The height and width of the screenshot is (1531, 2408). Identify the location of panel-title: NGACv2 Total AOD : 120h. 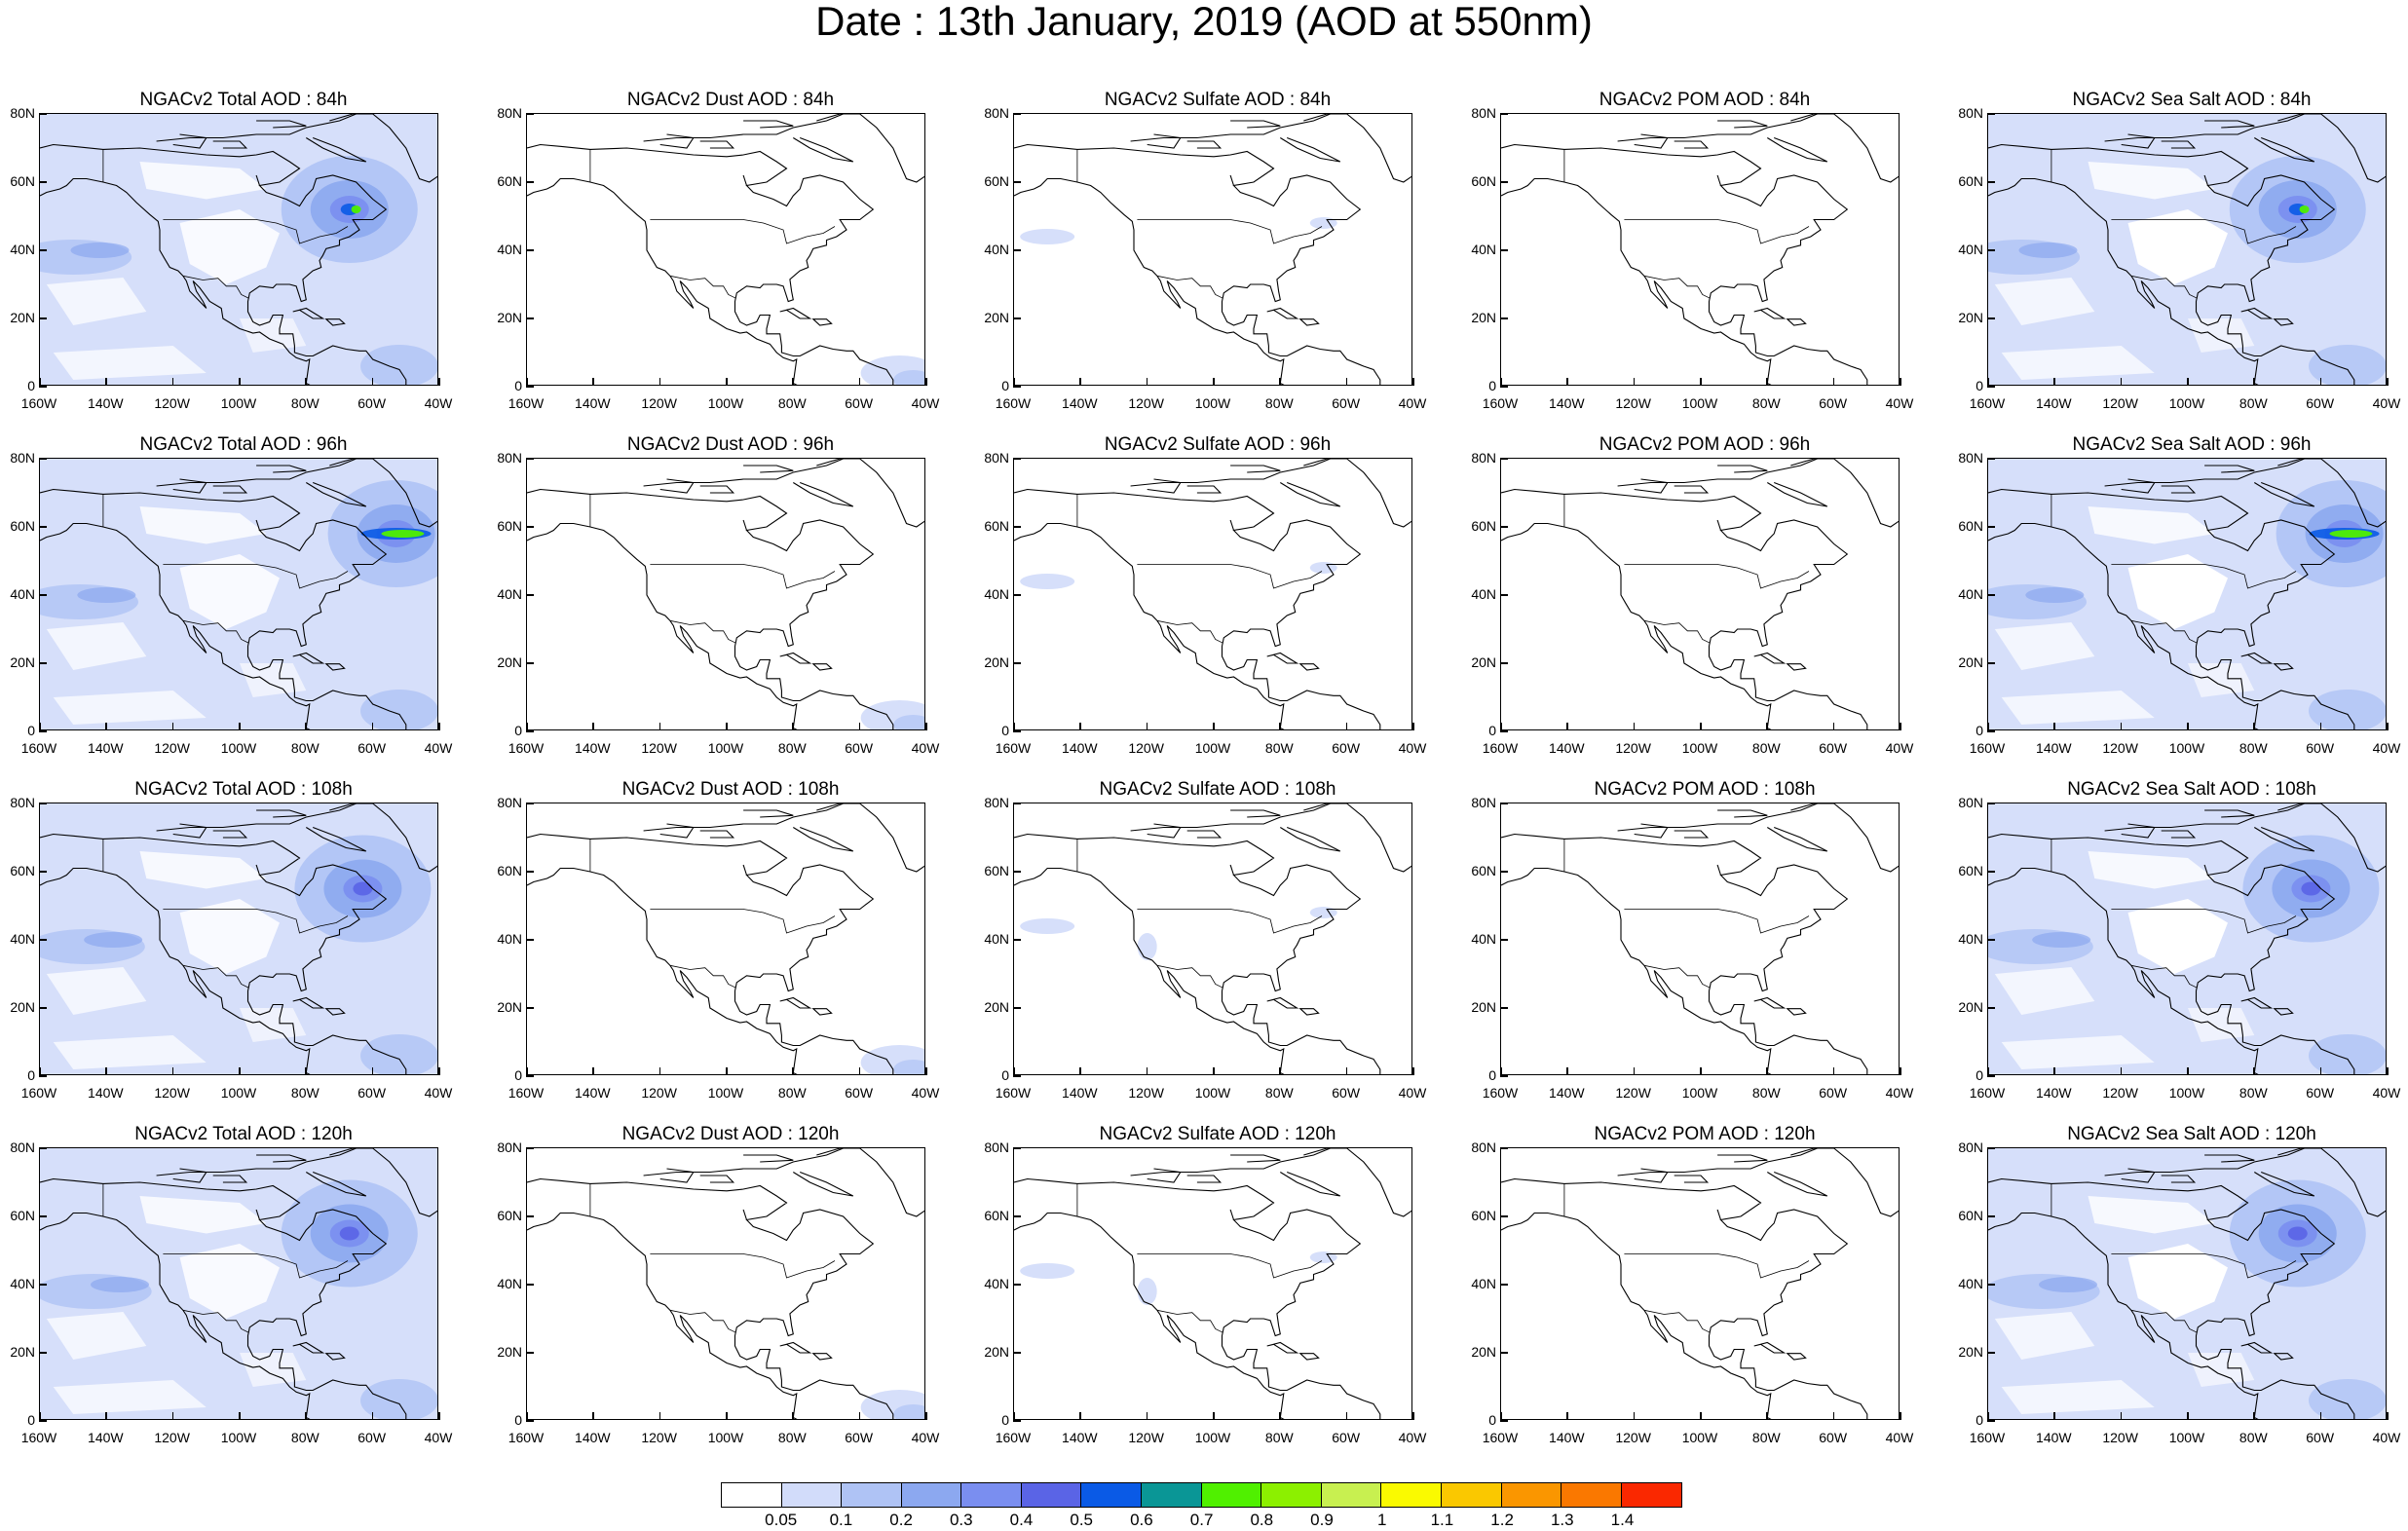
(243, 1134).